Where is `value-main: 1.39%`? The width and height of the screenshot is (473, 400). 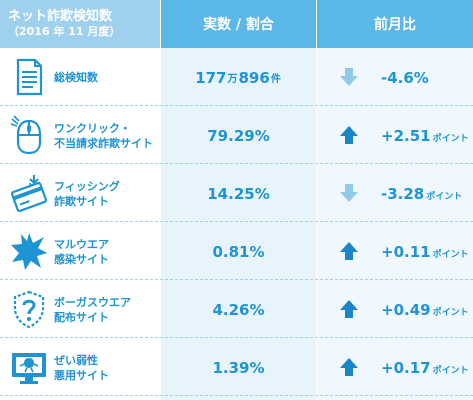
value-main: 1.39% is located at coordinates (238, 367).